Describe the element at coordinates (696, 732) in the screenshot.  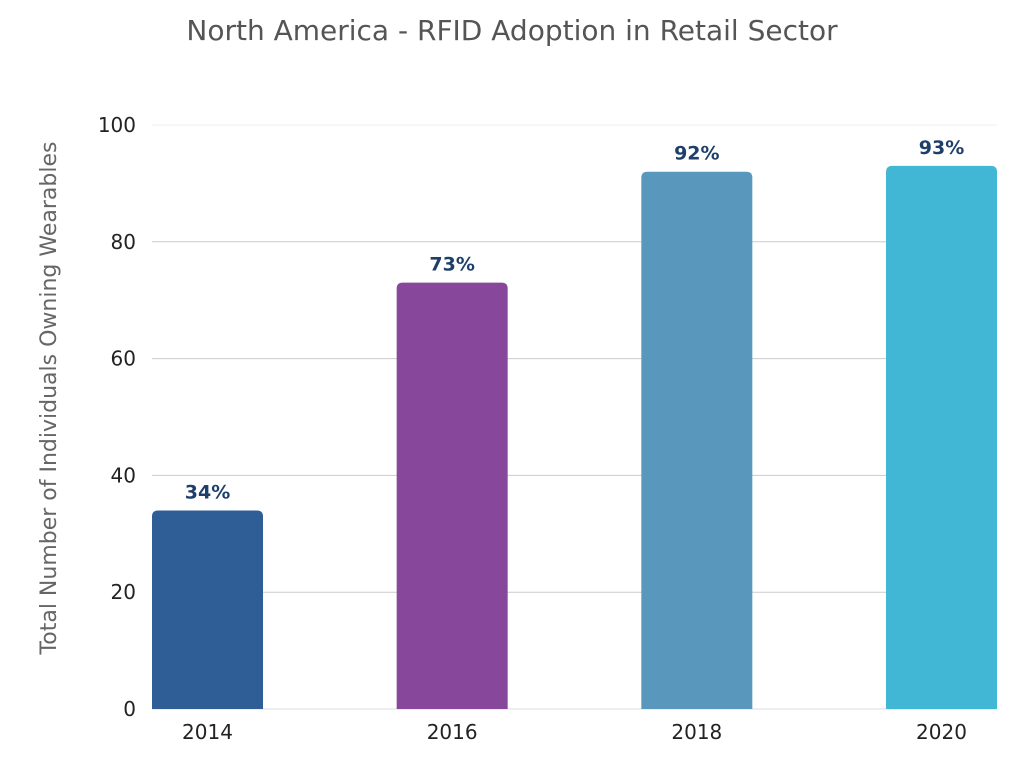
I see `x-tick-label: 2018` at that location.